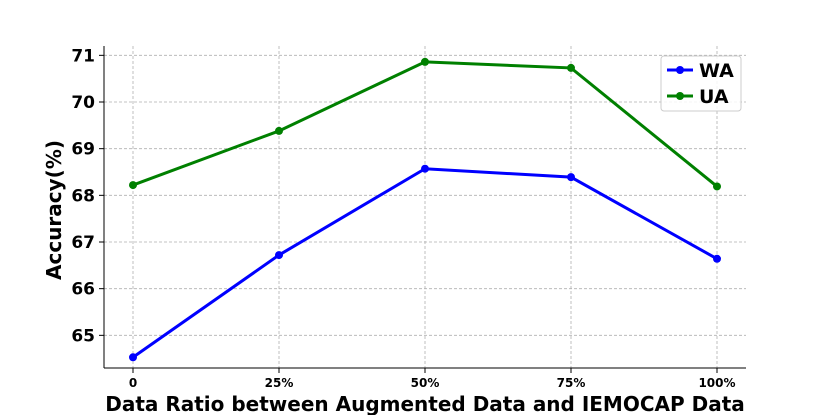 This screenshot has height=415, width=830. Describe the element at coordinates (571, 383) in the screenshot. I see `x-tick-label: 75%` at that location.